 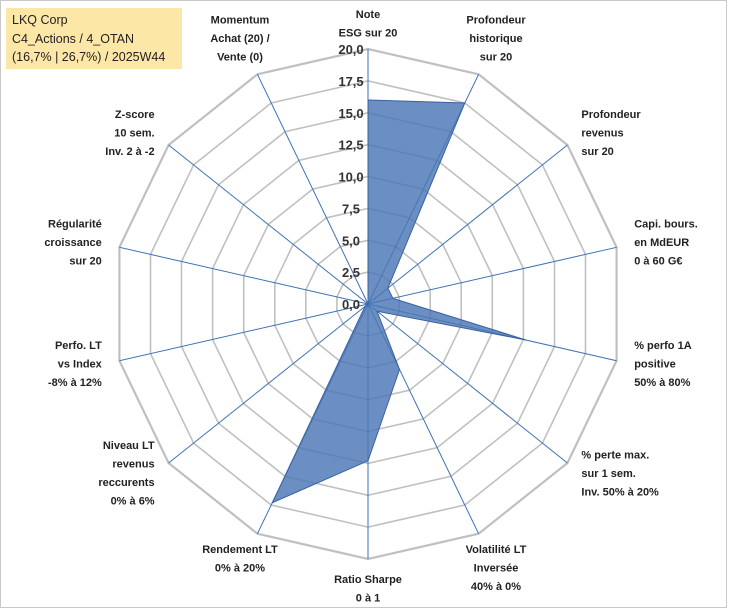 What do you see at coordinates (368, 24) in the screenshot?
I see `axis-label: Note ESG sur 20` at bounding box center [368, 24].